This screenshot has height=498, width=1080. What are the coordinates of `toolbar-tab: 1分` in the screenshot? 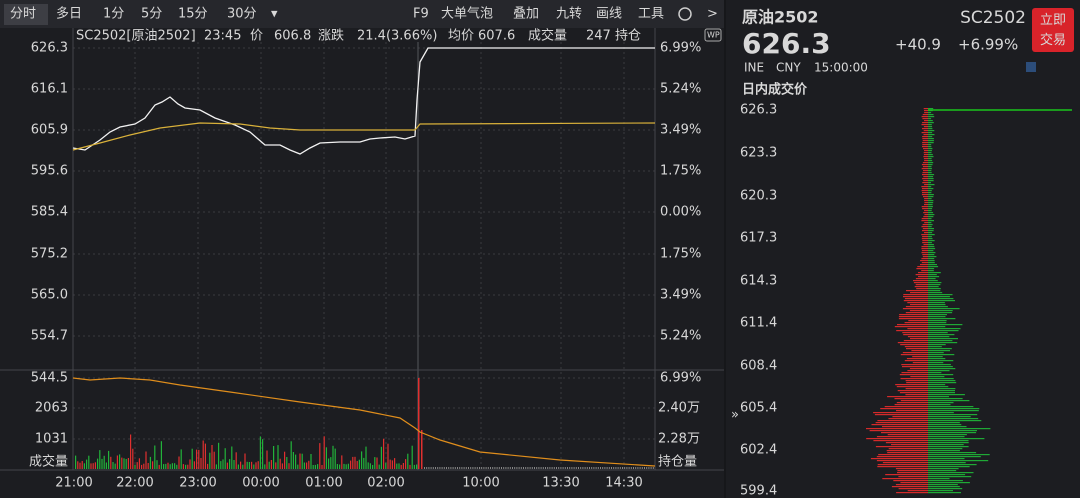 It's located at (113, 14).